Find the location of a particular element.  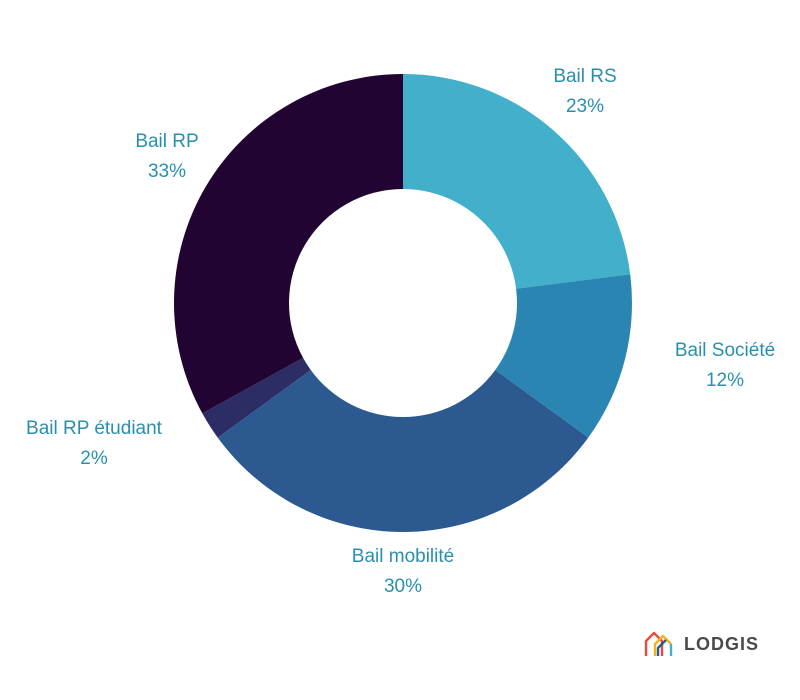

slice-label-name: Bail Société is located at coordinates (725, 350).